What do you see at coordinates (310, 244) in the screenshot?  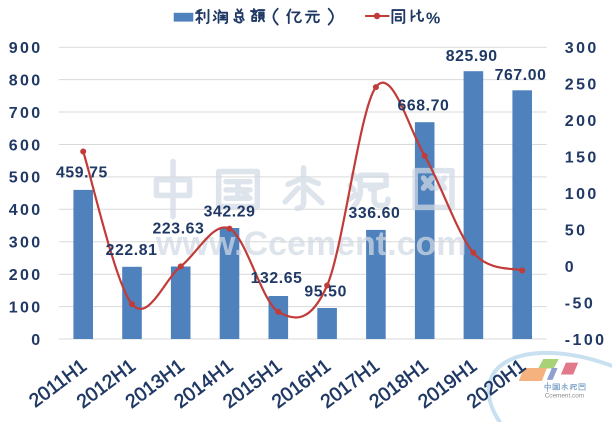 I see `svg-text: www.Ccement.com` at bounding box center [310, 244].